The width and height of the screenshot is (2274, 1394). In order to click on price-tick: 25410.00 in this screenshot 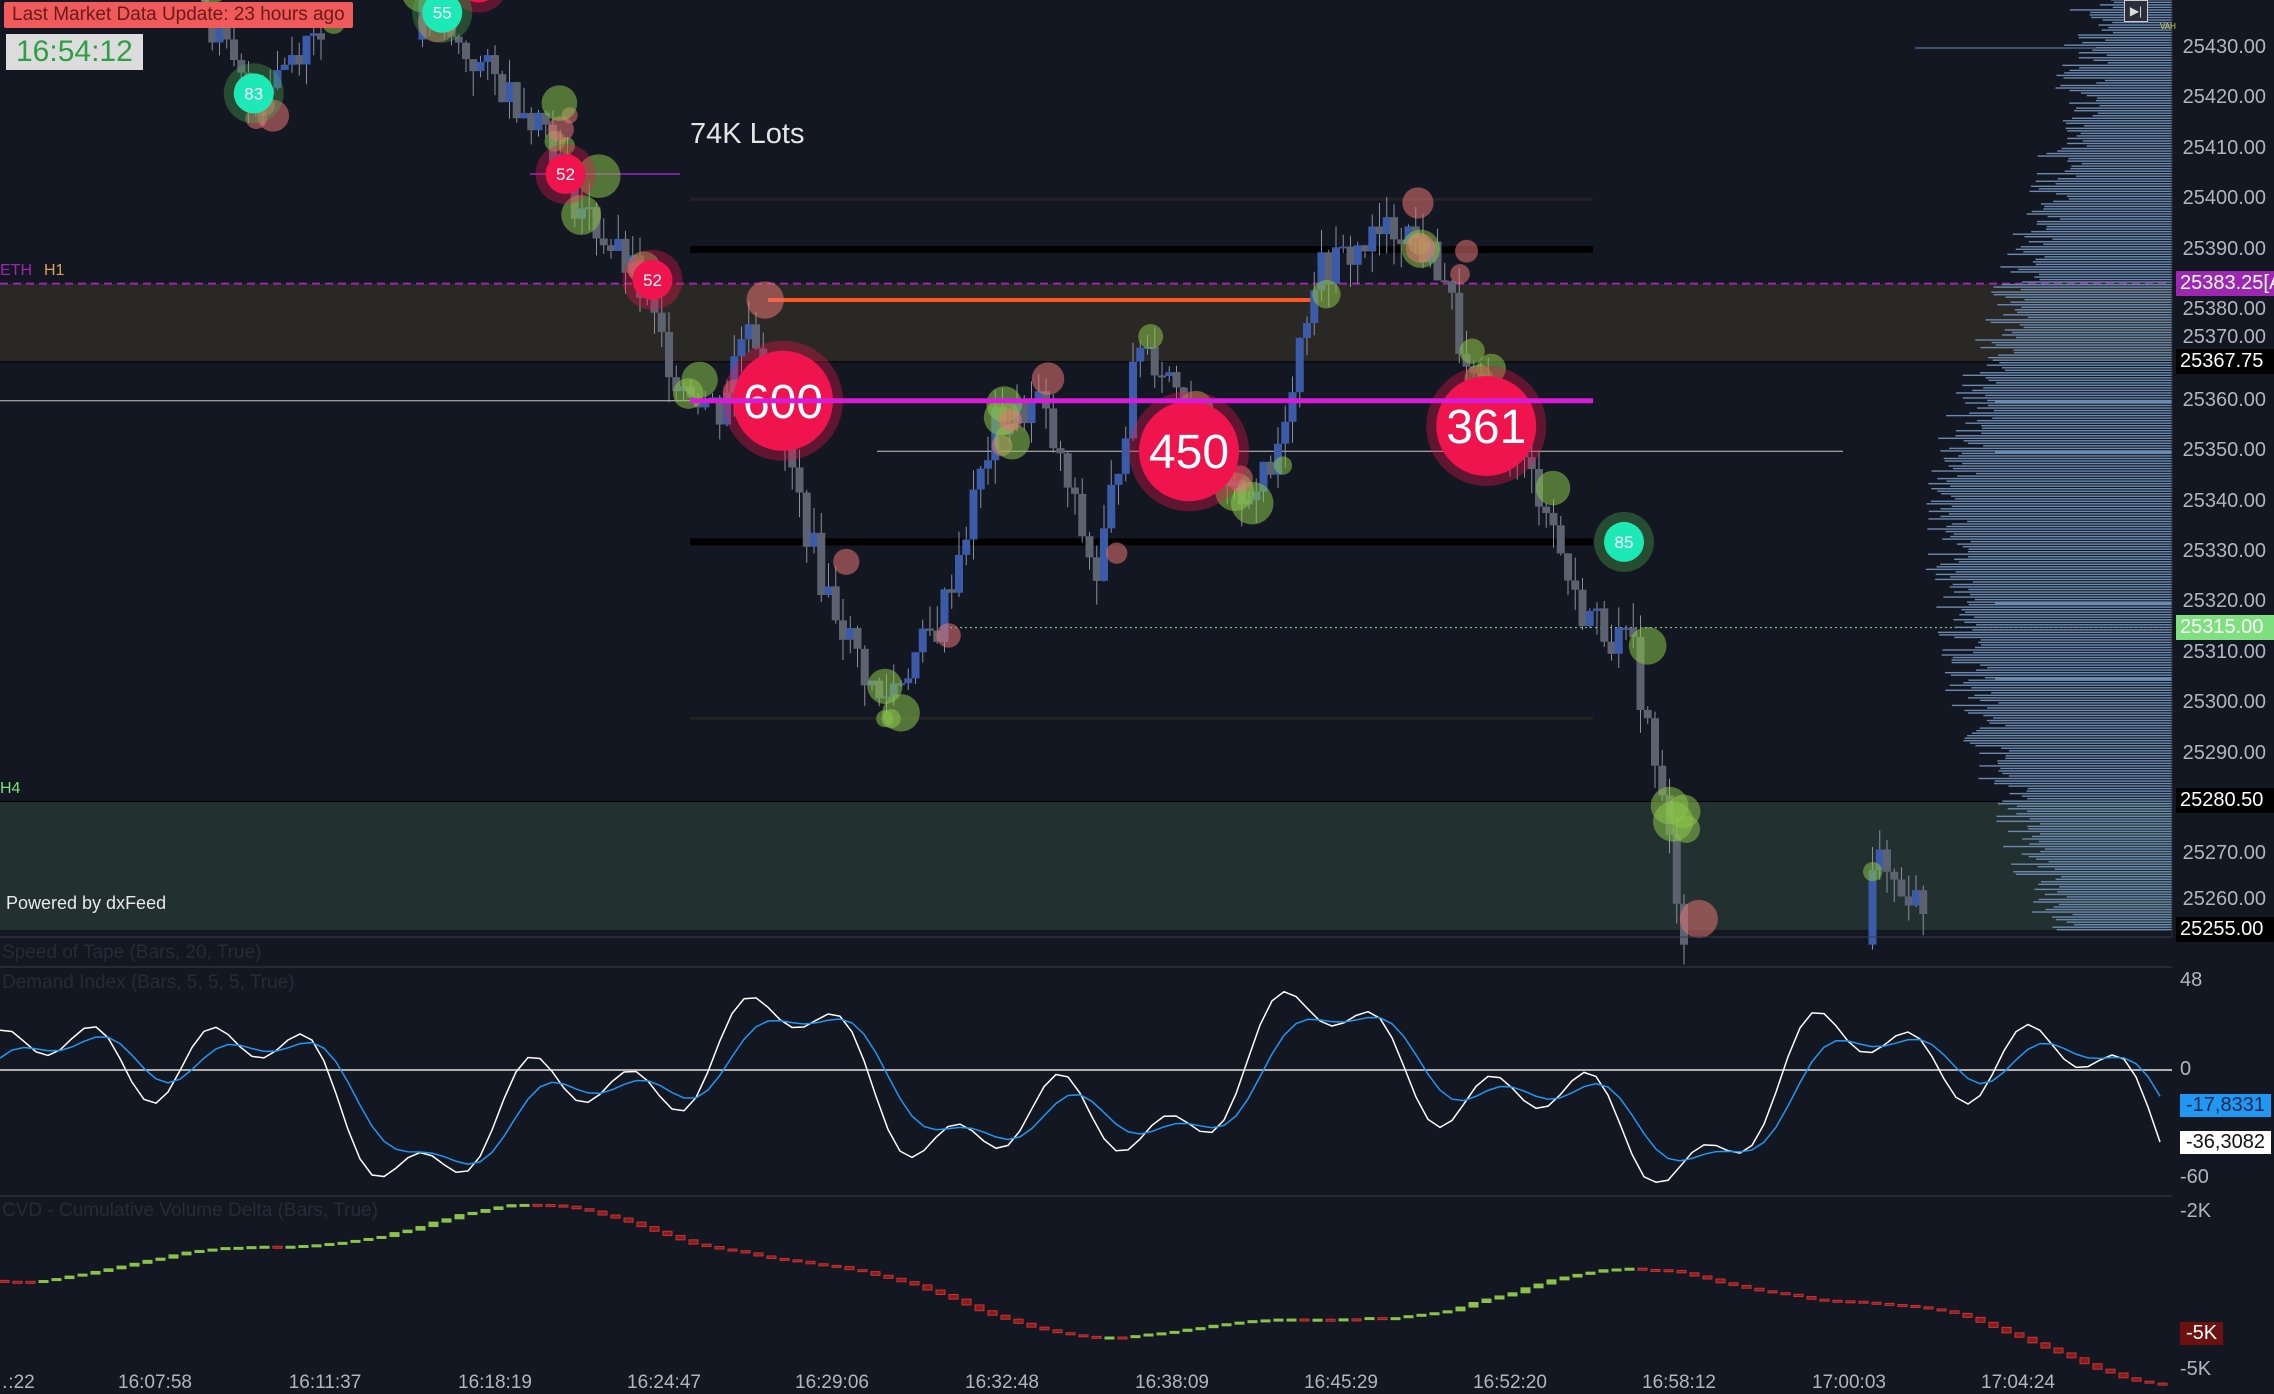, I will do `click(2224, 147)`.